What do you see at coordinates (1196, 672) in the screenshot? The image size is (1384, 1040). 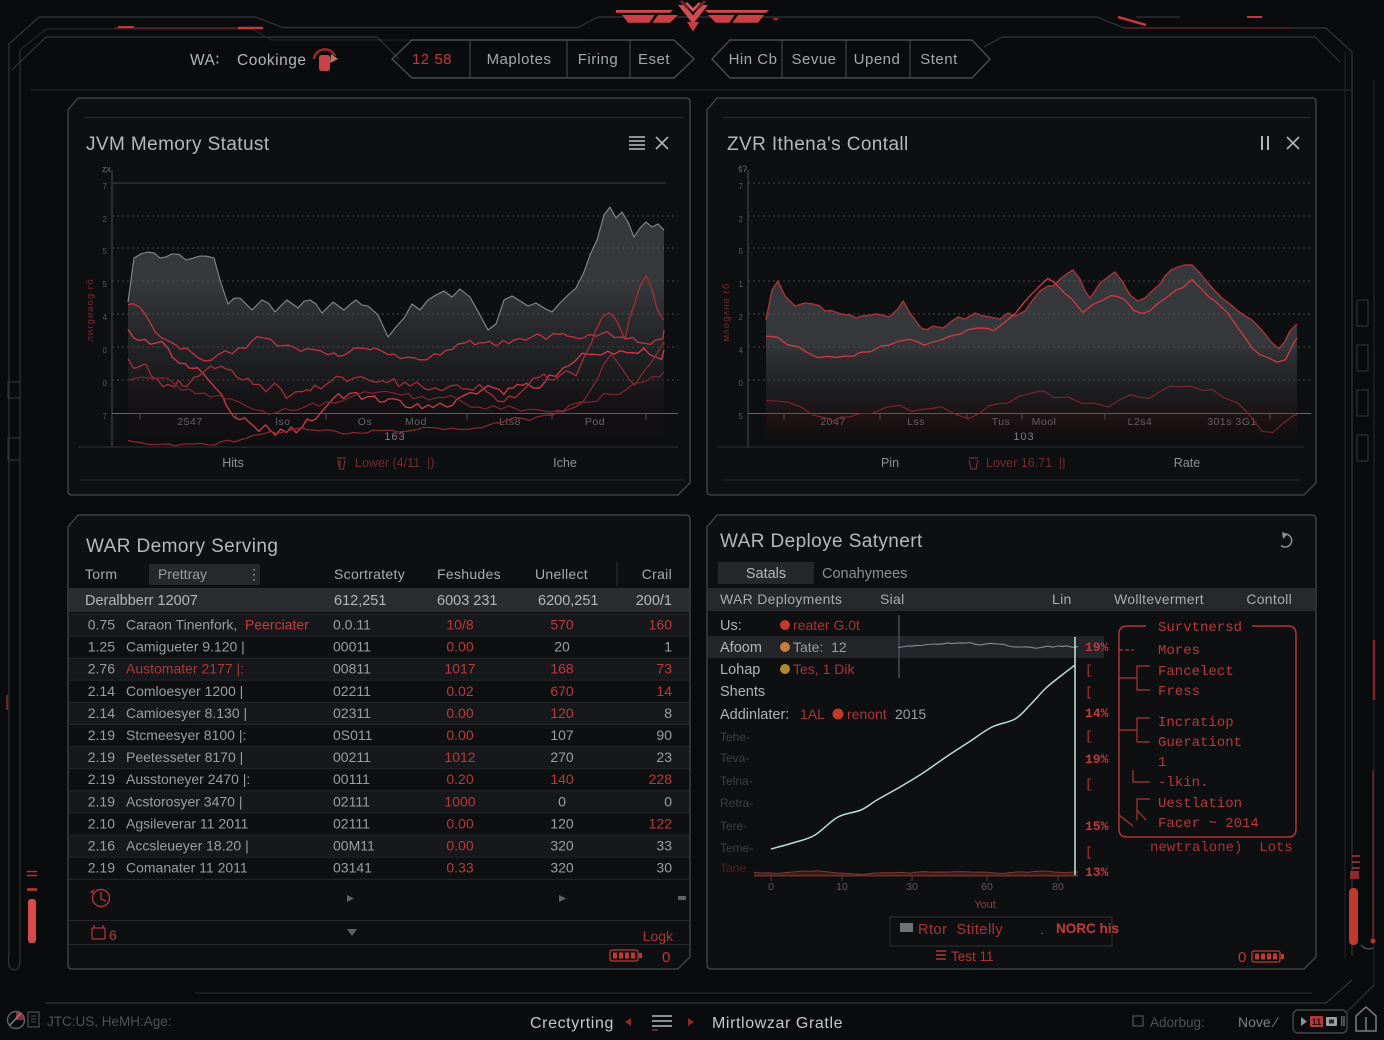 I see `svg-text: Fancelect` at bounding box center [1196, 672].